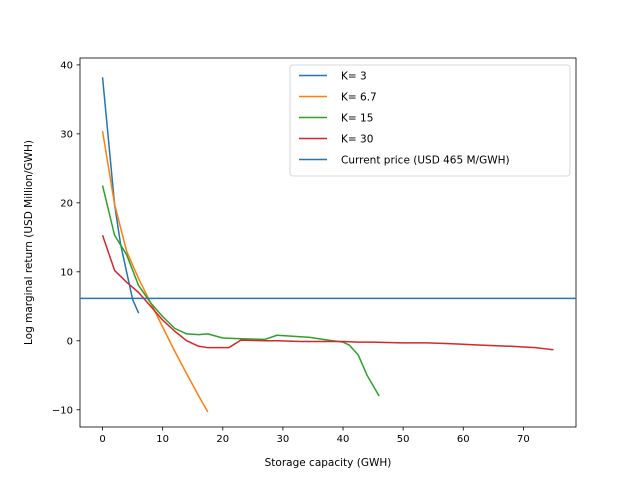  I want to click on legend-label: Current price (USD 465 M/GWH), so click(425, 161).